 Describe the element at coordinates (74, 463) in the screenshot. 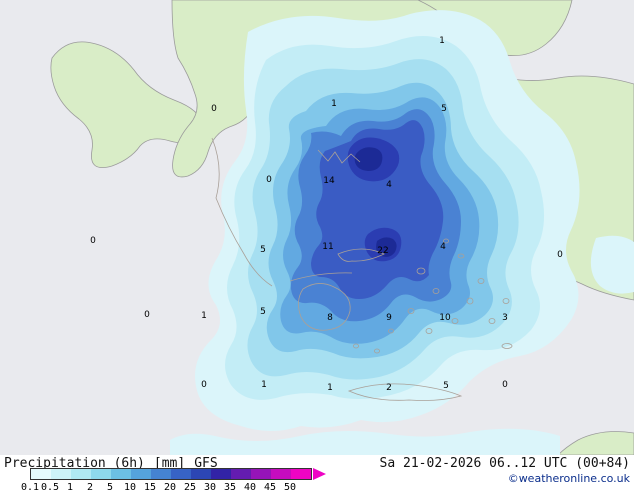

I see `product-name: Precipitation (6h)` at that location.